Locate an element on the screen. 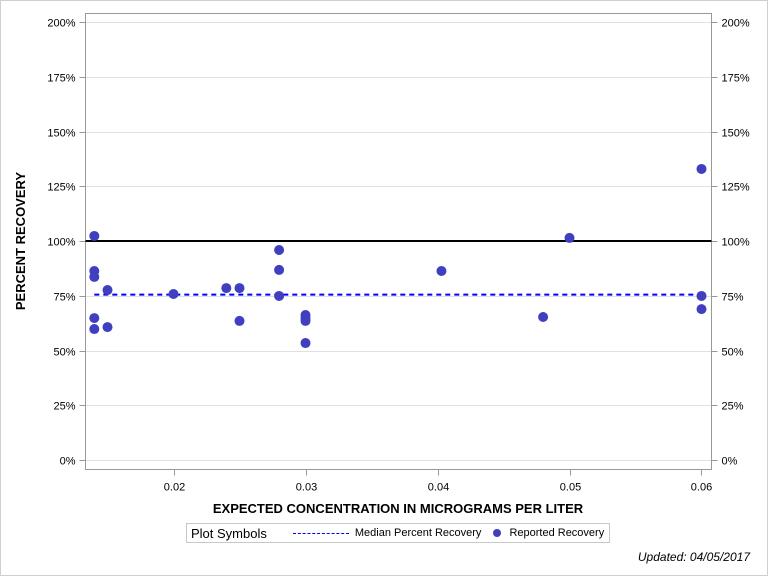  dashed-line-icon is located at coordinates (320, 533).